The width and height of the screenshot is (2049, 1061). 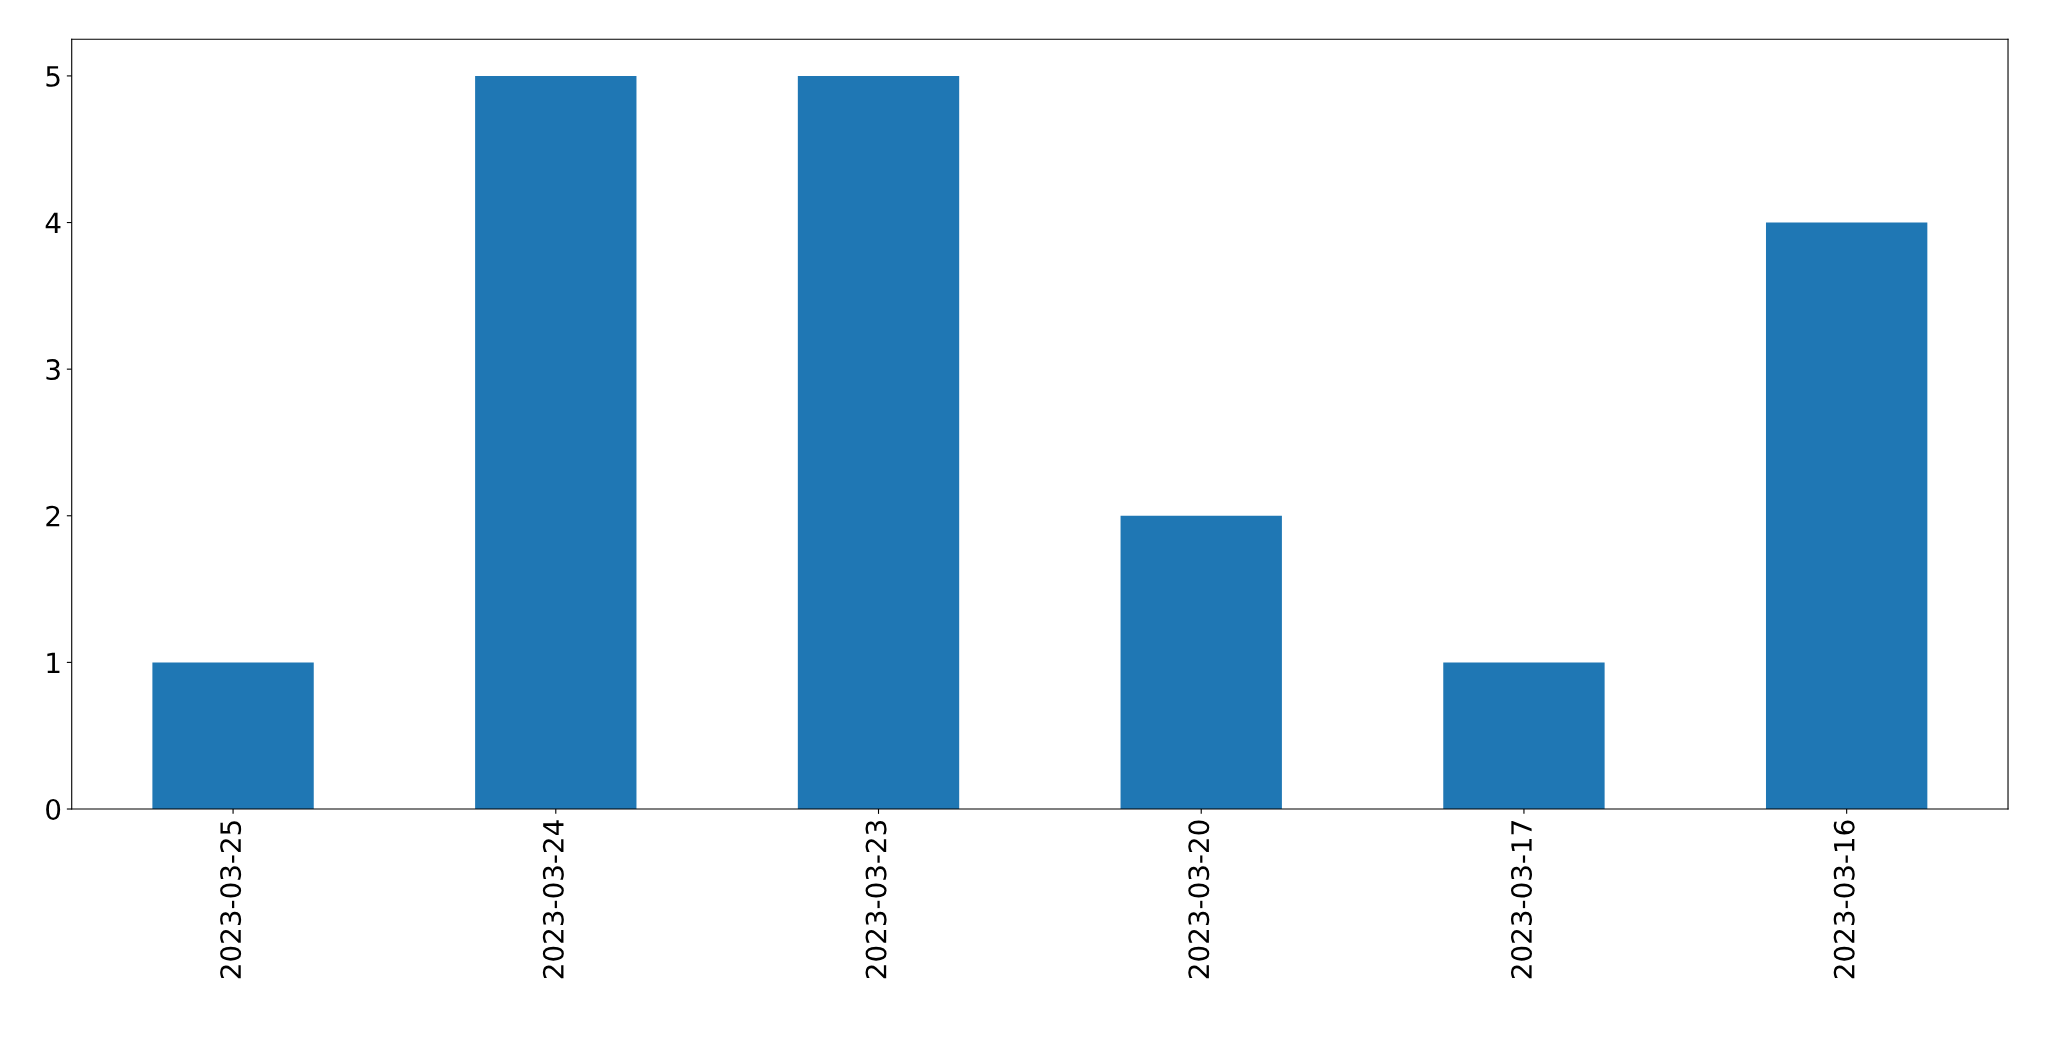 What do you see at coordinates (53, 809) in the screenshot?
I see `y-tick-label: 0` at bounding box center [53, 809].